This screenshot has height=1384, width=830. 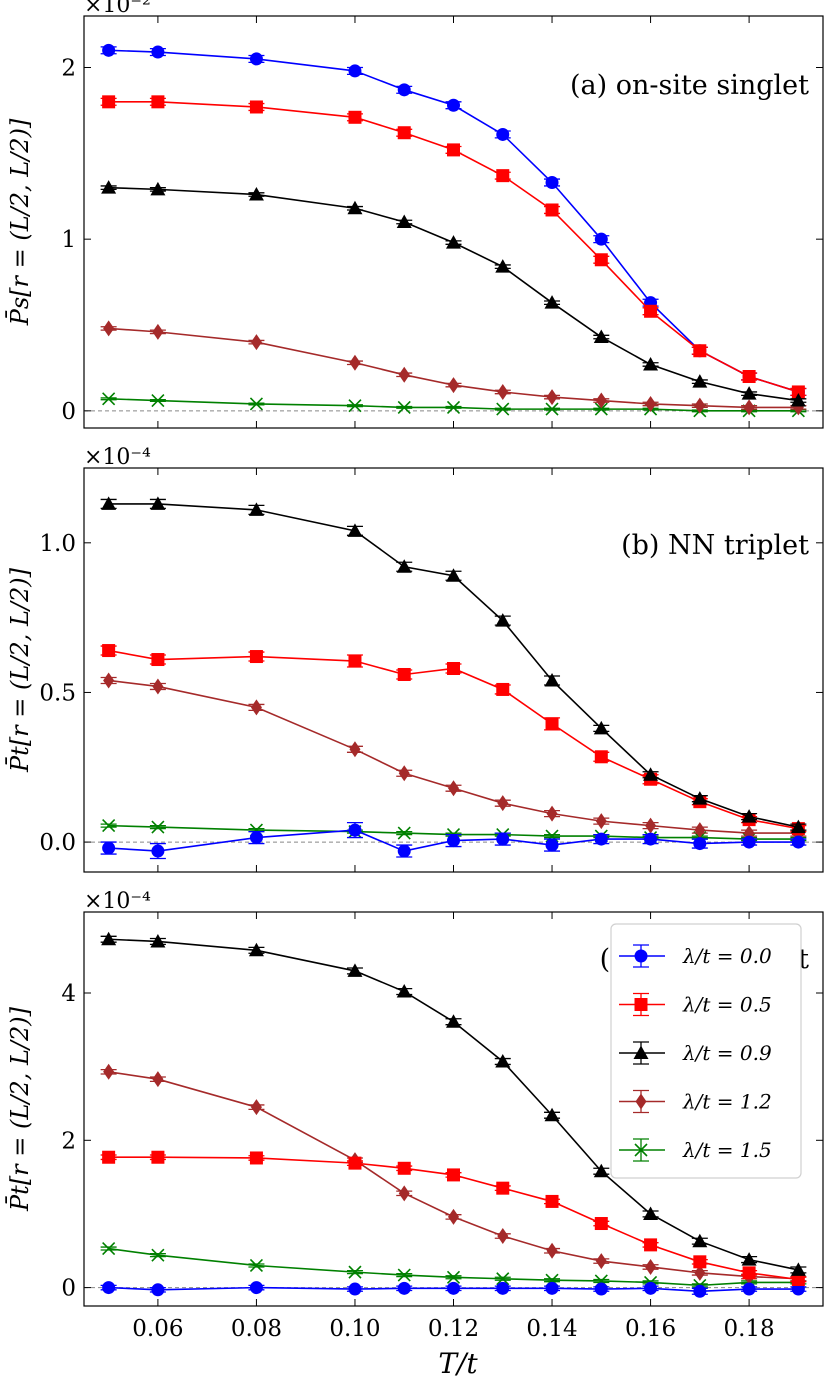 What do you see at coordinates (727, 1053) in the screenshot?
I see `legend-entry: λ/t = 0.9` at bounding box center [727, 1053].